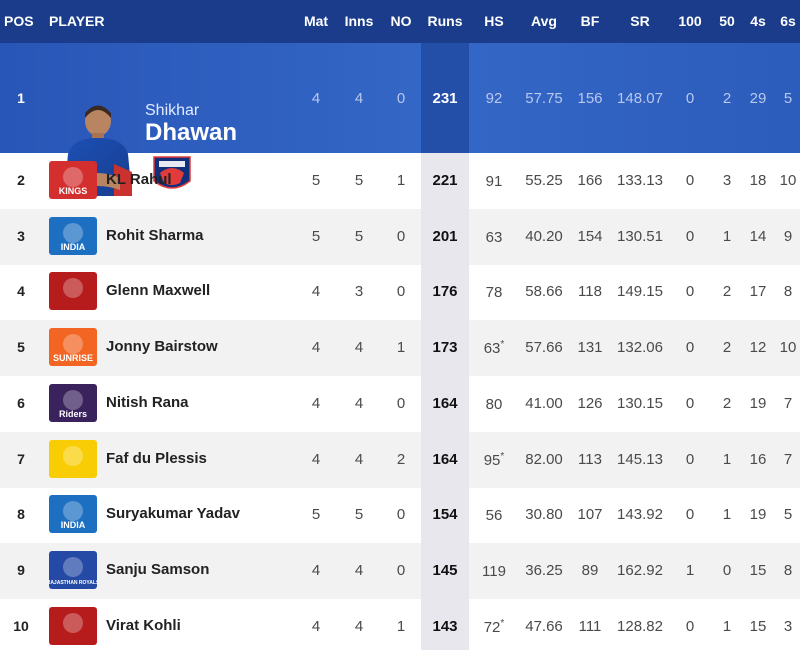  Describe the element at coordinates (758, 236) in the screenshot. I see `cell-fours: 14` at that location.